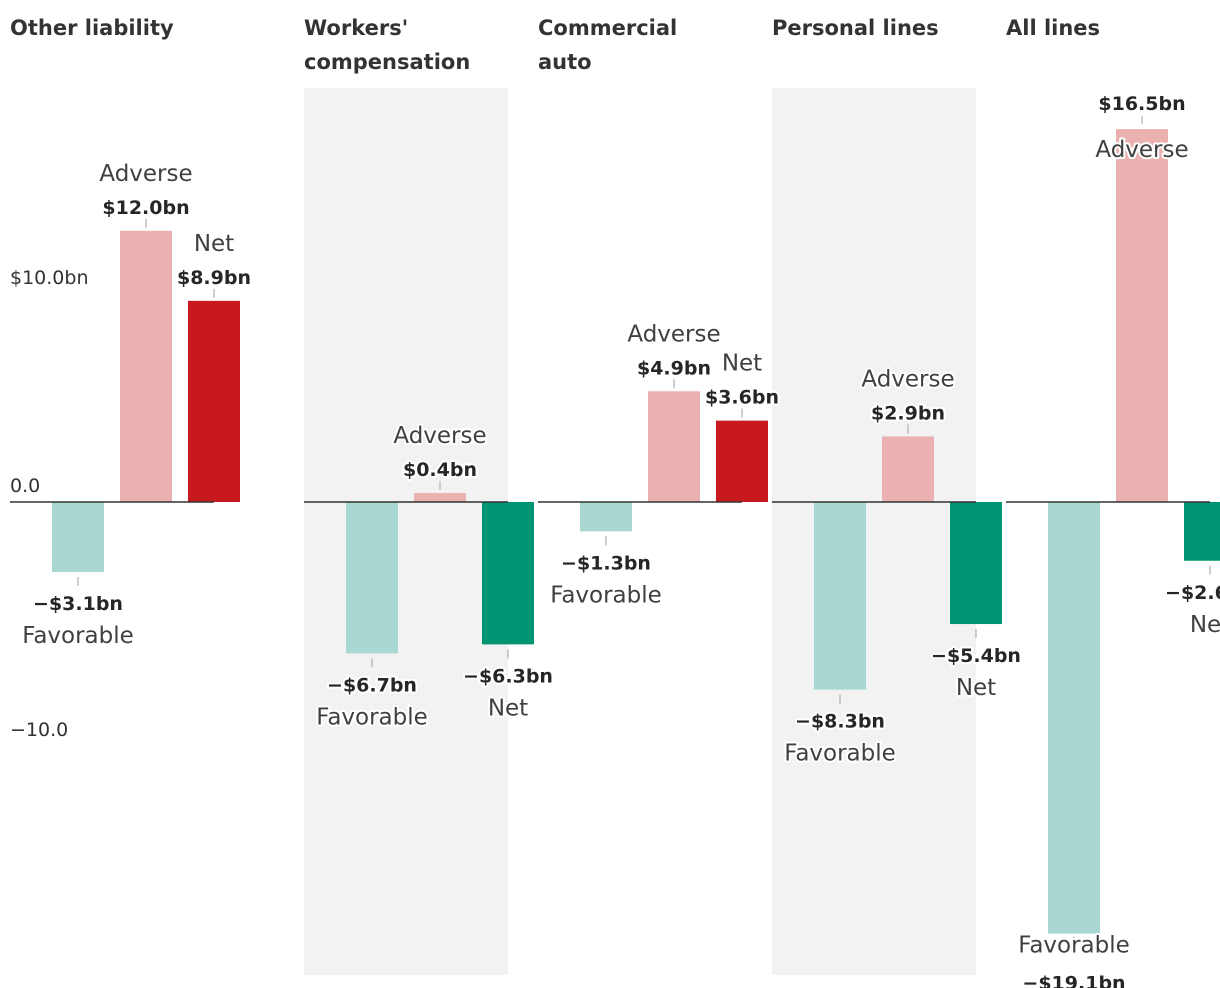 Image resolution: width=1220 pixels, height=988 pixels. I want to click on panel-title: Workers', so click(356, 28).